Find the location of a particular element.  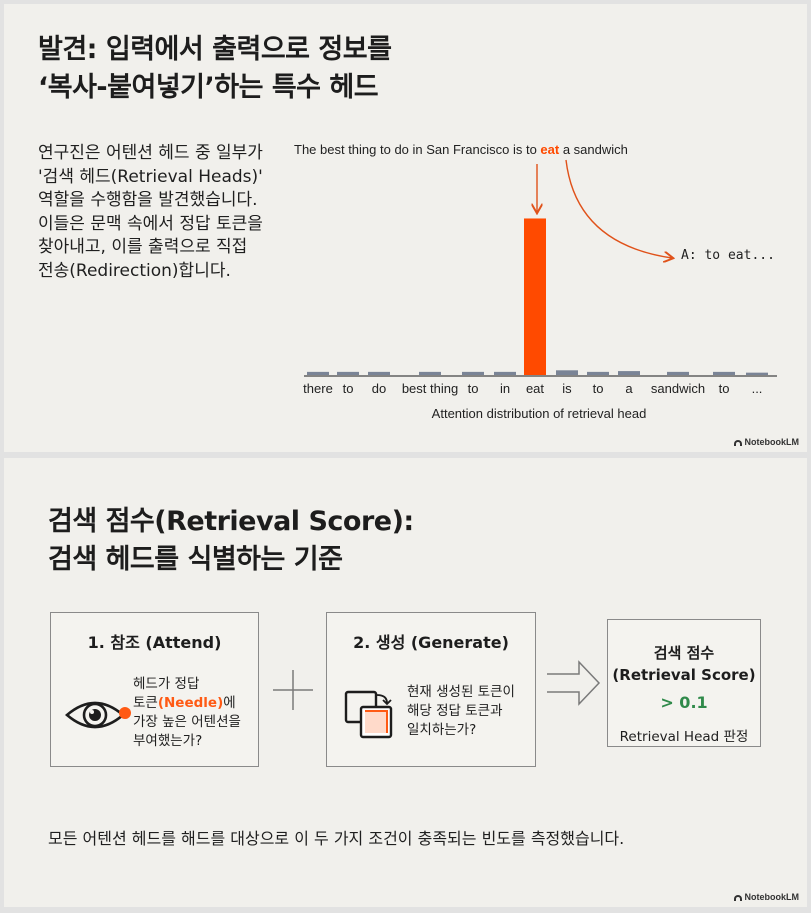

chart-tick-label: eat is located at coordinates (535, 388).